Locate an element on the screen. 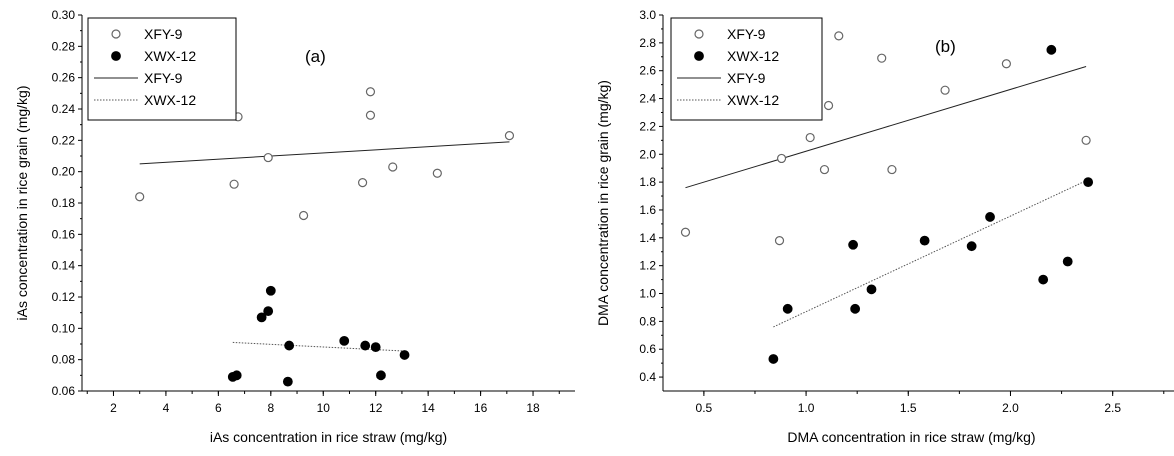 The image size is (1174, 456). y-tick-label: 0.08 is located at coordinates (64, 360).